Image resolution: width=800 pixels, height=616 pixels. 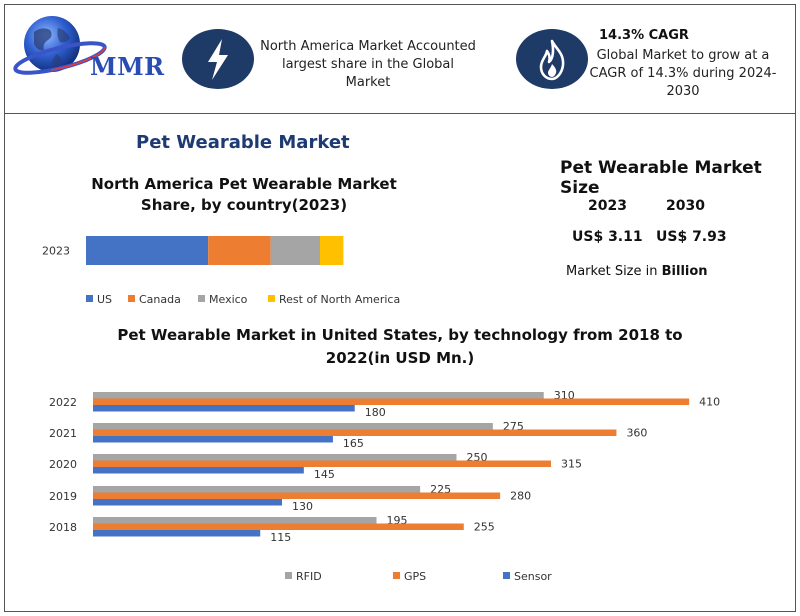 I want to click on flame-badge, so click(x=552, y=59).